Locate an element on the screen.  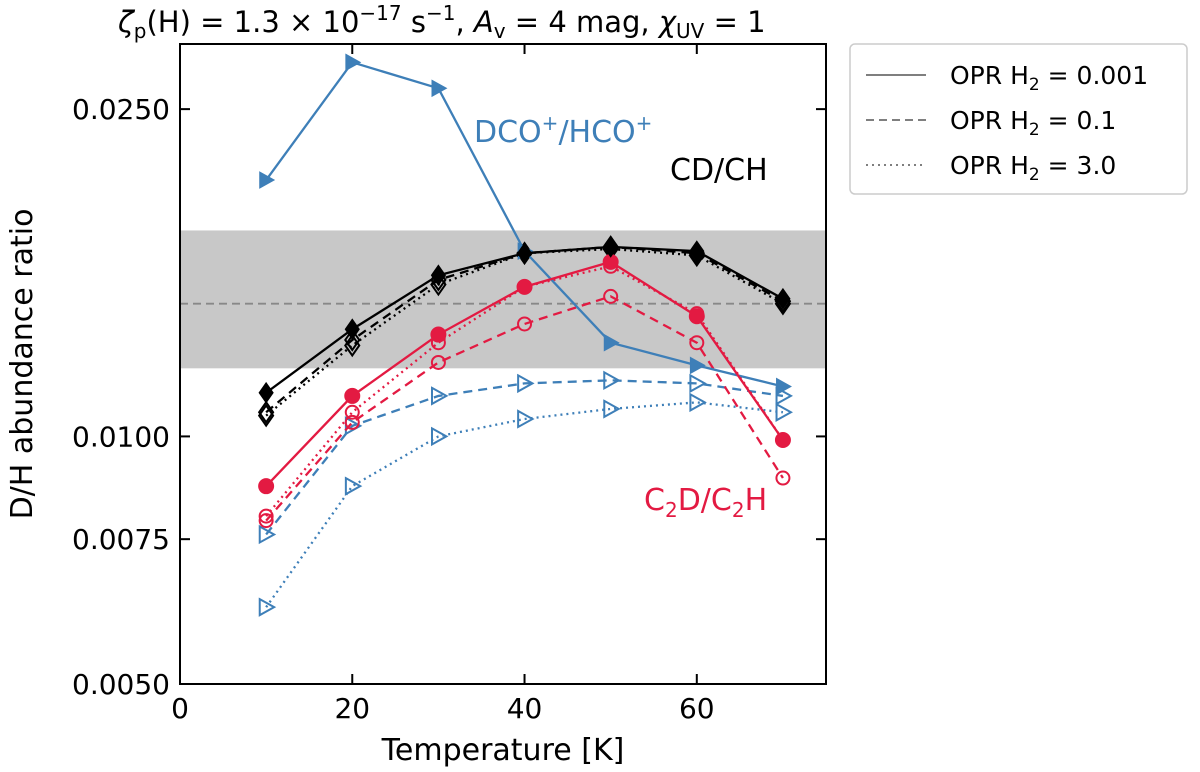
series-dco-dotted is located at coordinates (525, 504).